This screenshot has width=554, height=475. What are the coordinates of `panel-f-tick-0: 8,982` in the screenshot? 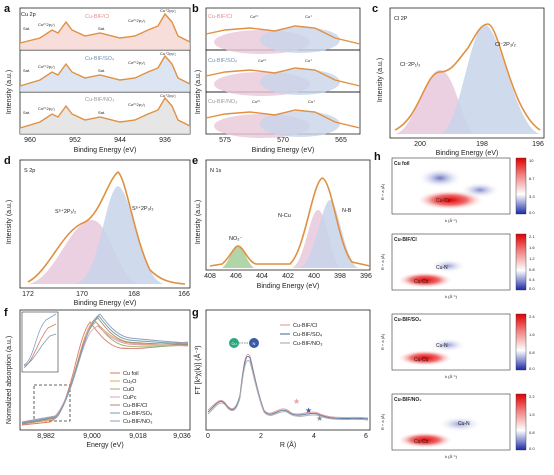 It's located at (46, 436).